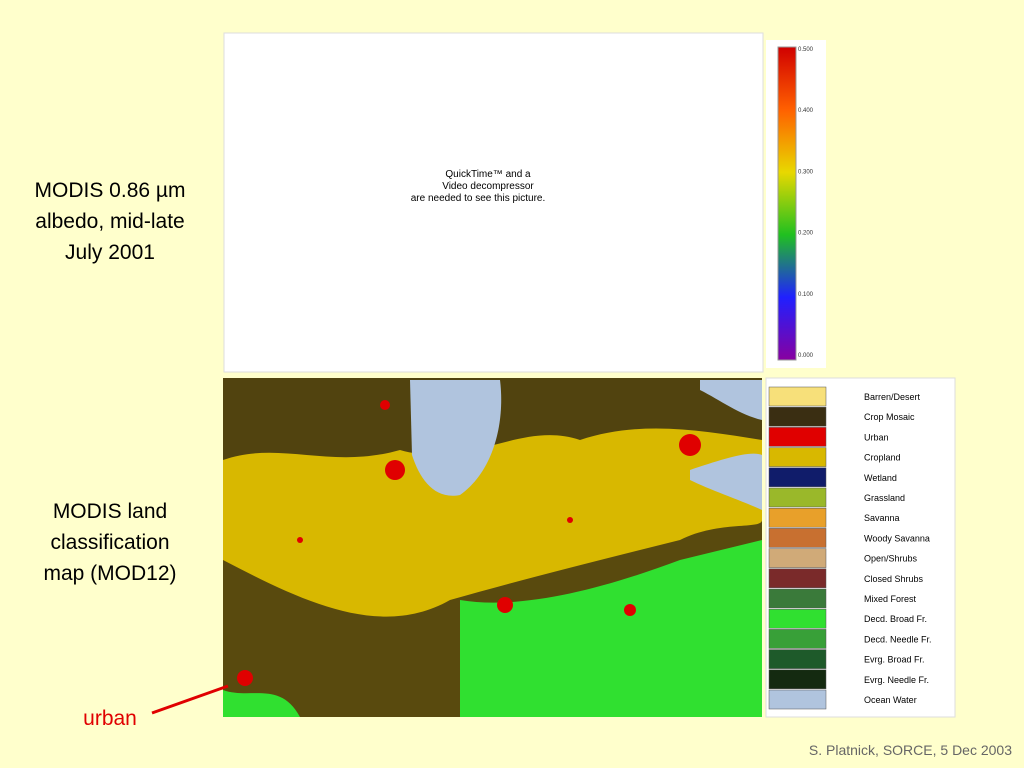  I want to click on albedo-caption: July 2001, so click(110, 252).